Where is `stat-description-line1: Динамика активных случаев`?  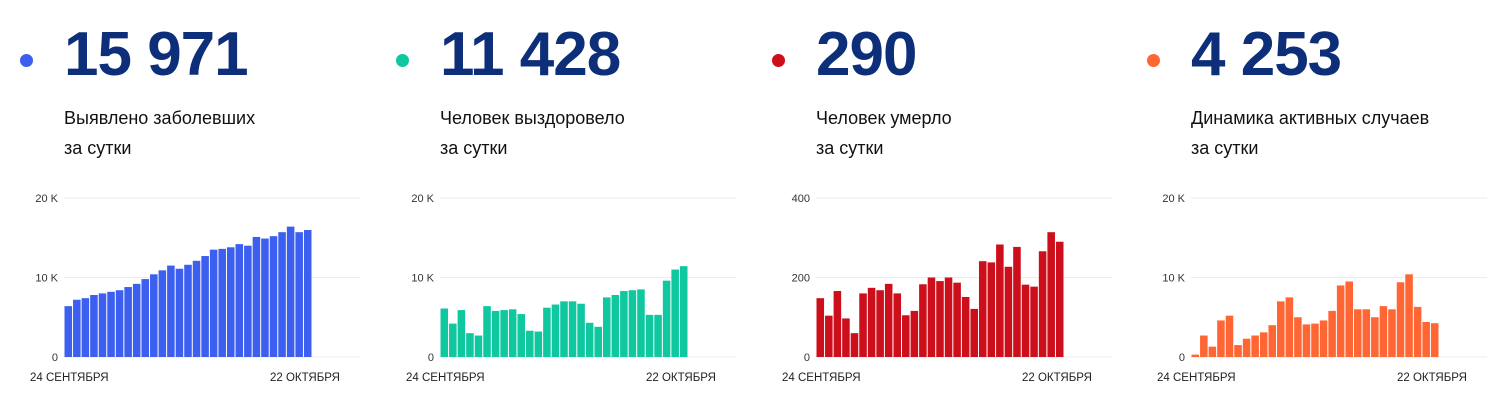
stat-description-line1: Динамика активных случаев is located at coordinates (1310, 118).